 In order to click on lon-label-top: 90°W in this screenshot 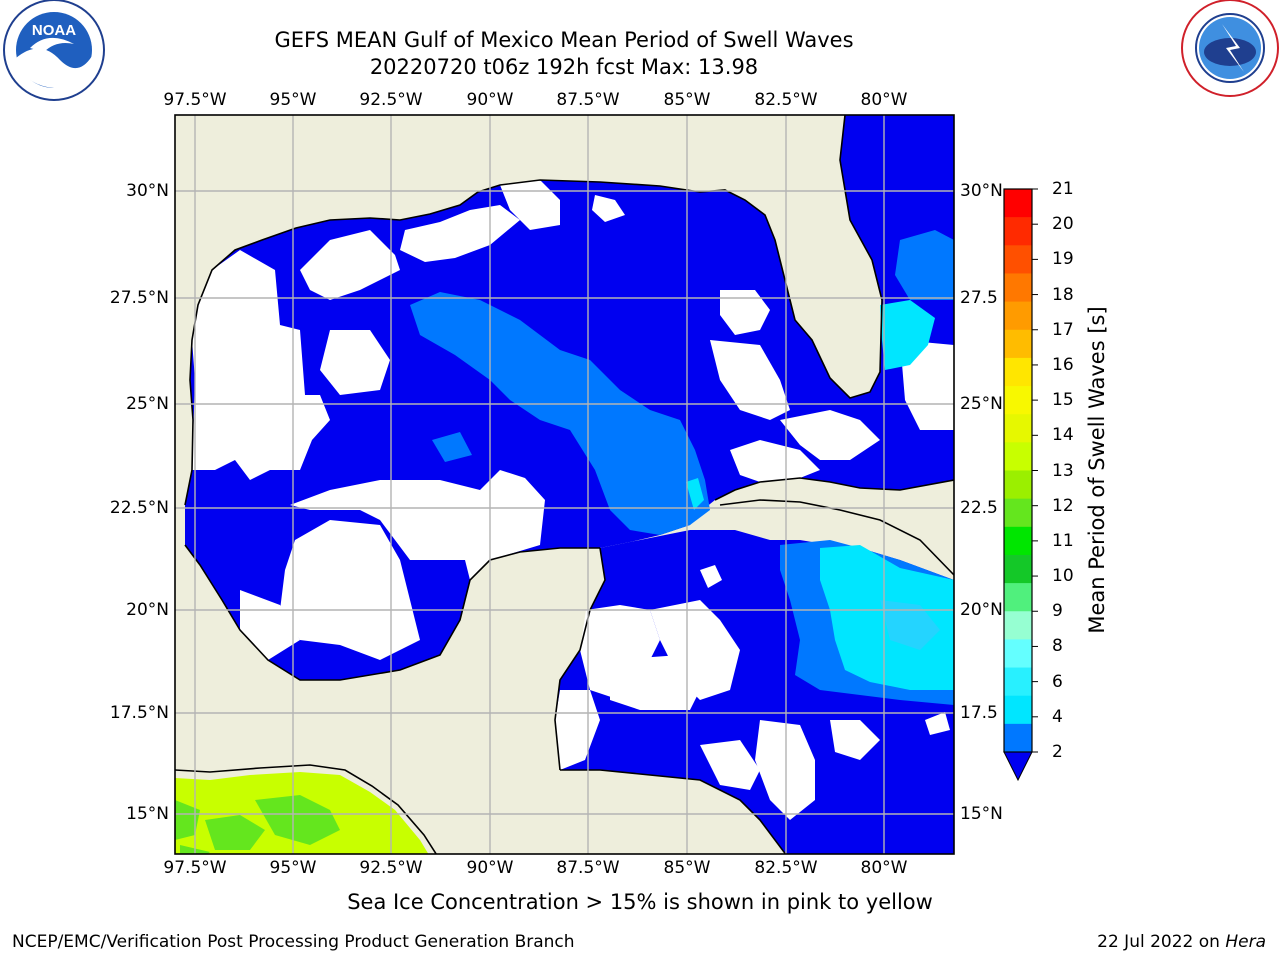, I will do `click(490, 100)`.